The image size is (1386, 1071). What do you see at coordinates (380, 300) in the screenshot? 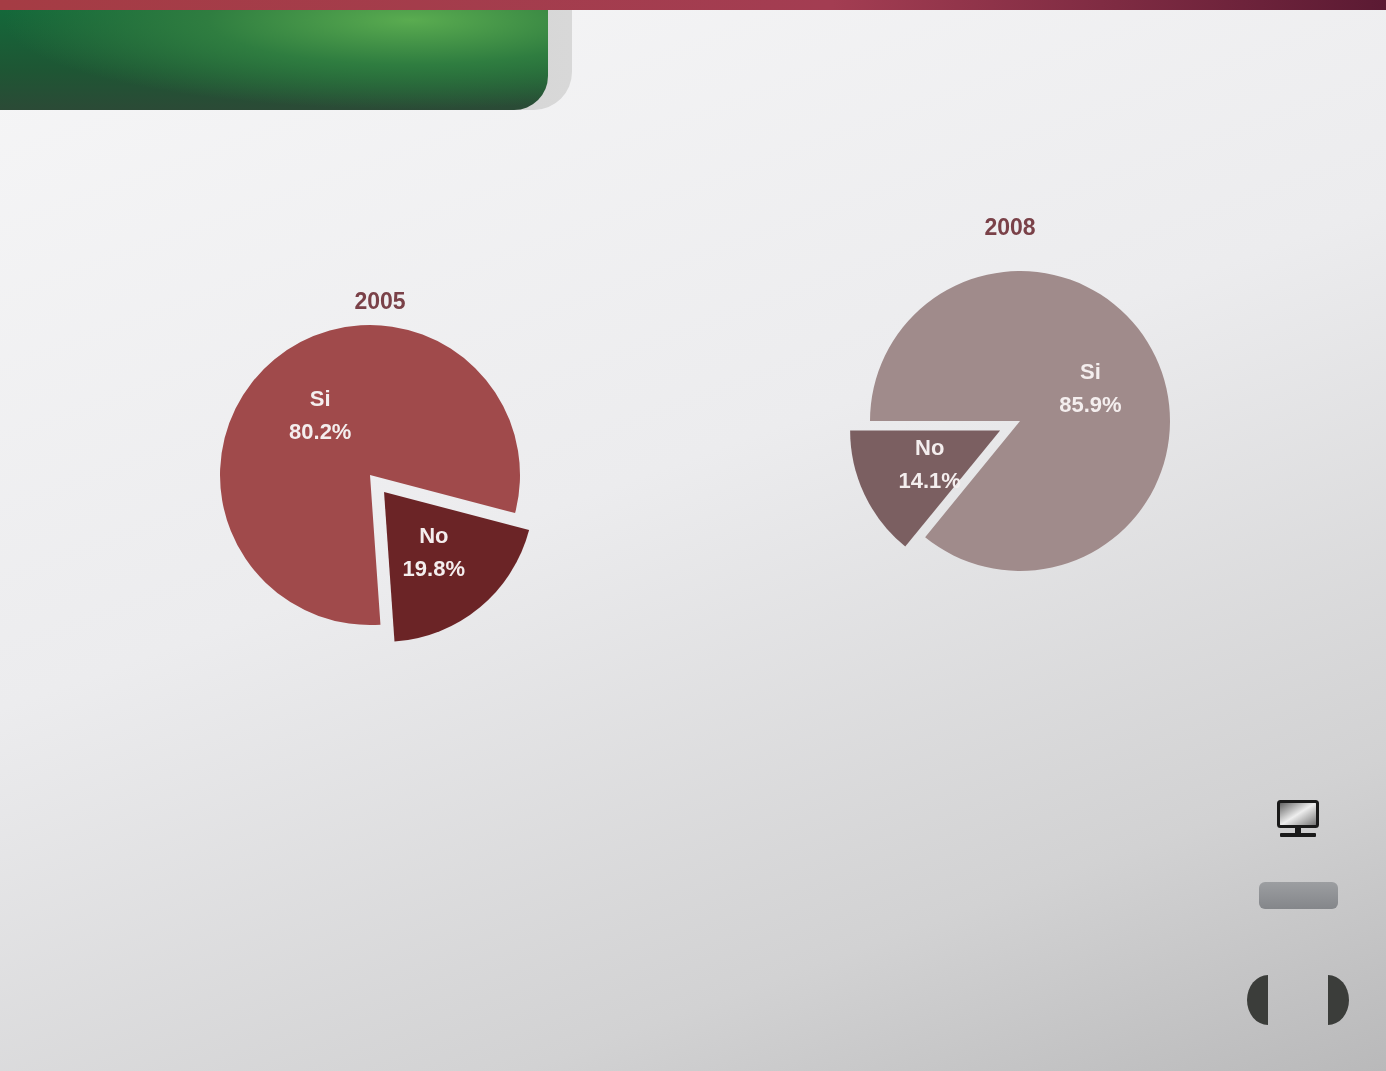
I see `chart-title: 2005` at bounding box center [380, 300].